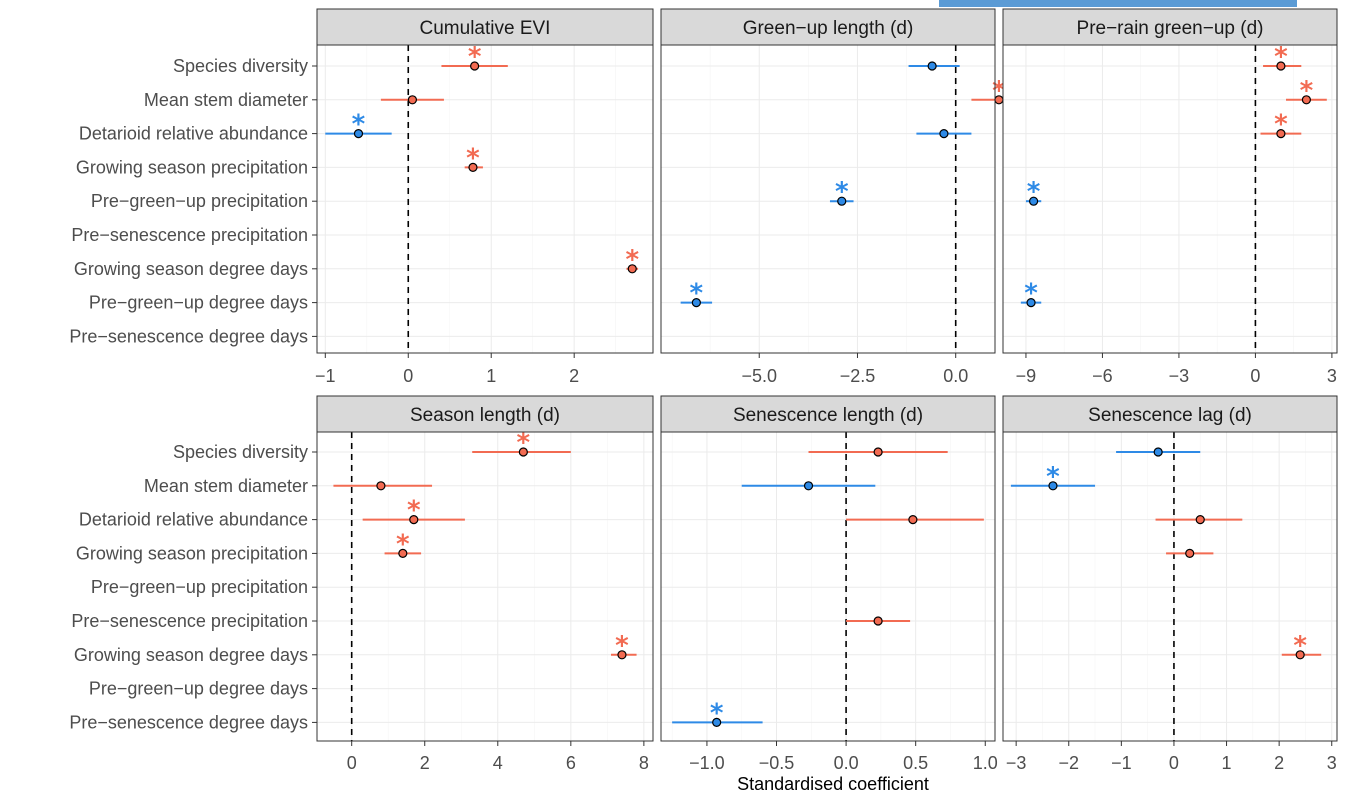  I want to click on x-axis-title: Standardised coefficient, so click(833, 784).